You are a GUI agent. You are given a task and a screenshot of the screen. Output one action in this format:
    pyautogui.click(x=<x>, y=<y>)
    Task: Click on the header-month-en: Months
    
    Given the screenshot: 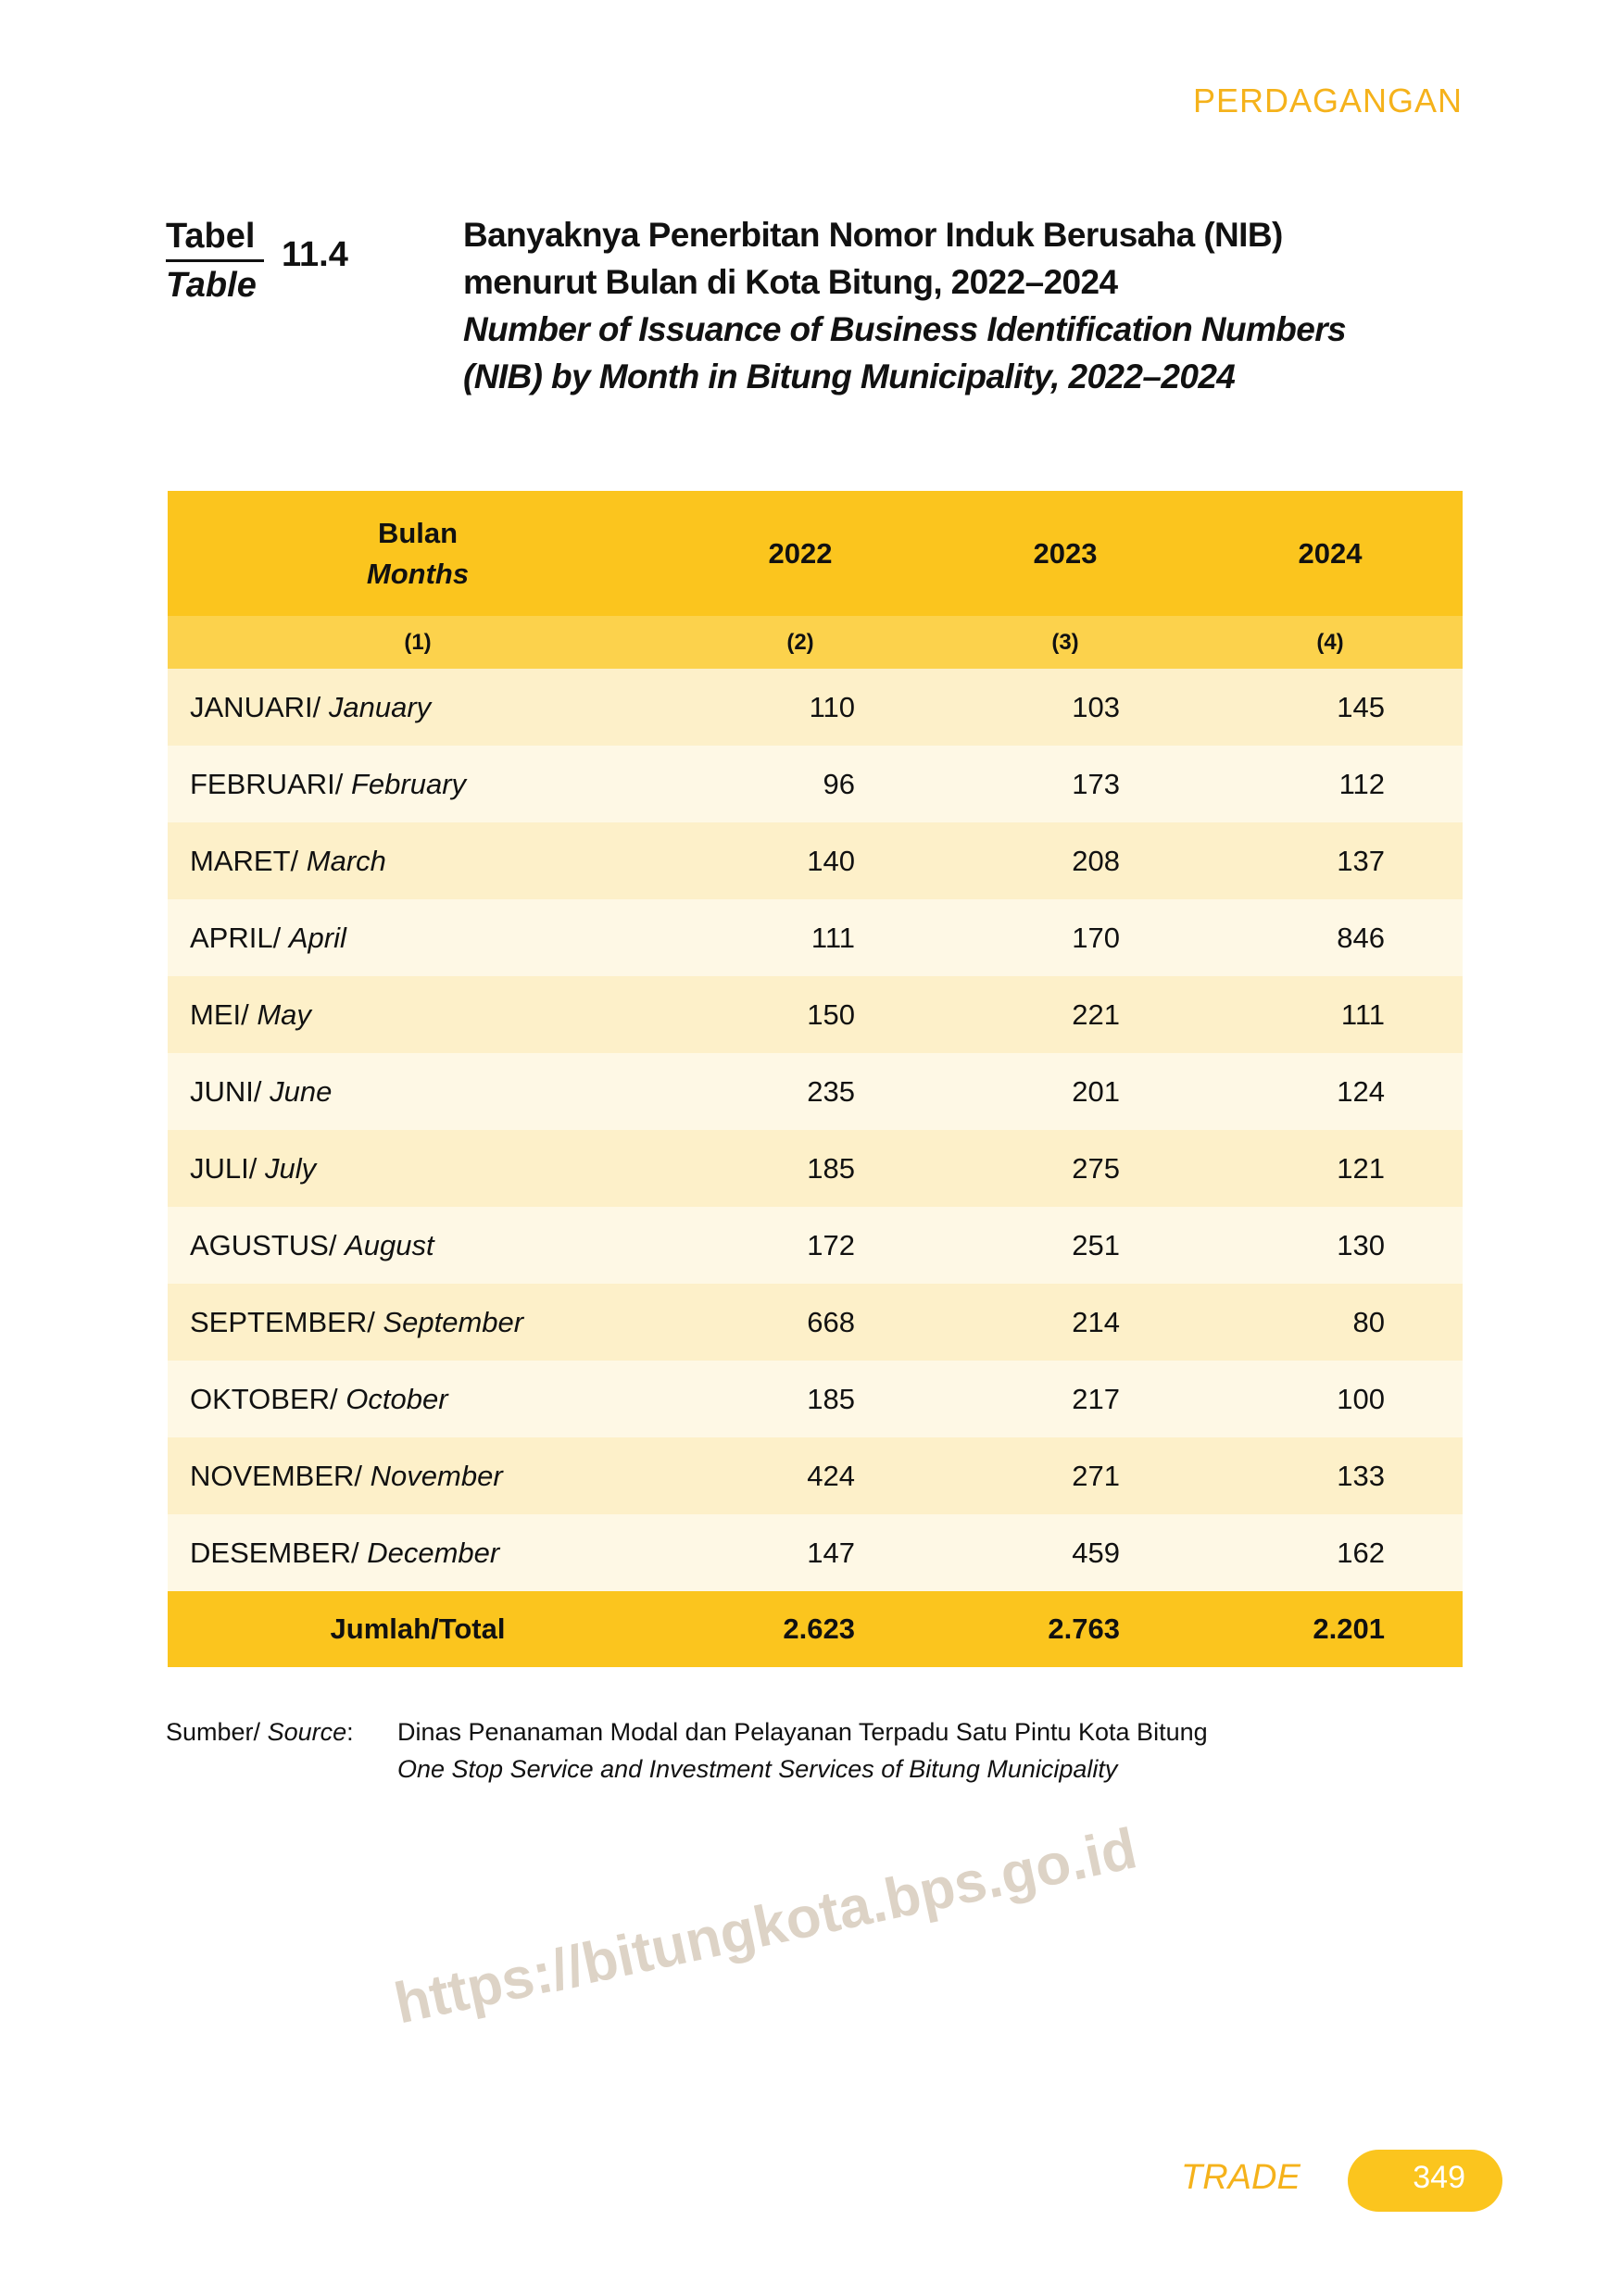 What is the action you would take?
    pyautogui.click(x=418, y=573)
    